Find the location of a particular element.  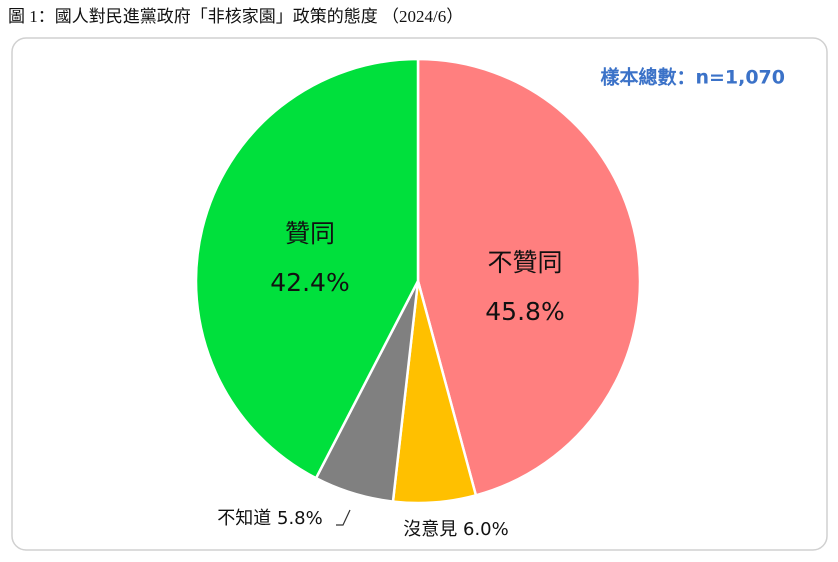

value-label: 45.8% is located at coordinates (524, 311).